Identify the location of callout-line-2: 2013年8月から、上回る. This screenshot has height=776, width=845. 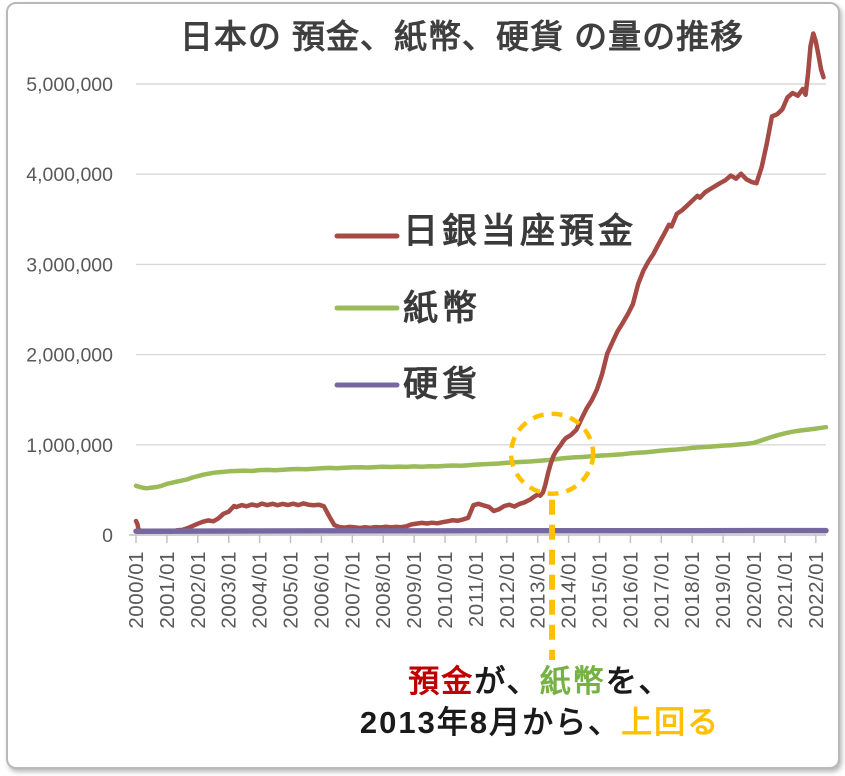
(540, 722).